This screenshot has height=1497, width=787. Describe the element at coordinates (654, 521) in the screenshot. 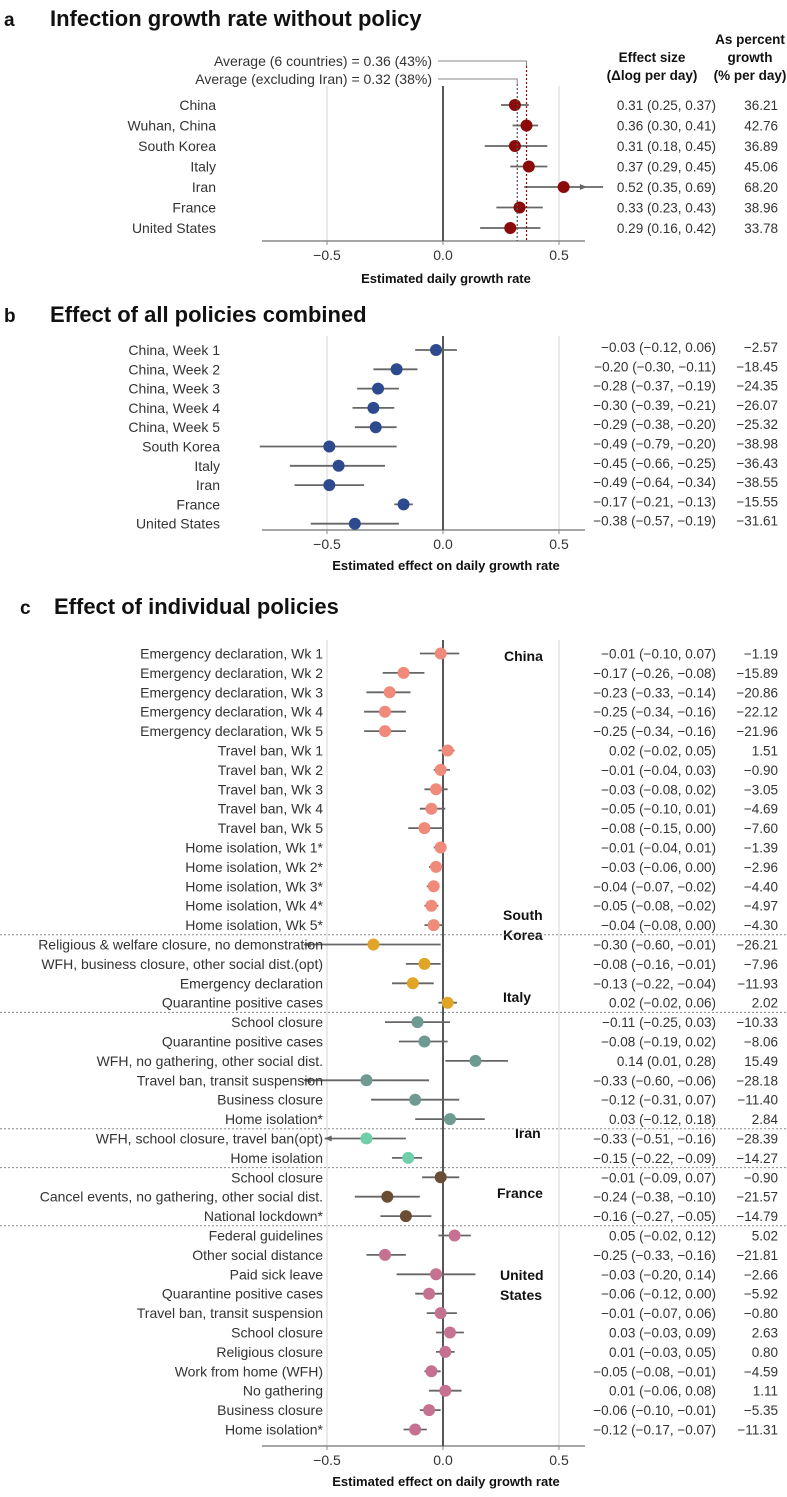

I see `row-effect-size: −0.38 (−0.57, −0.19)` at that location.